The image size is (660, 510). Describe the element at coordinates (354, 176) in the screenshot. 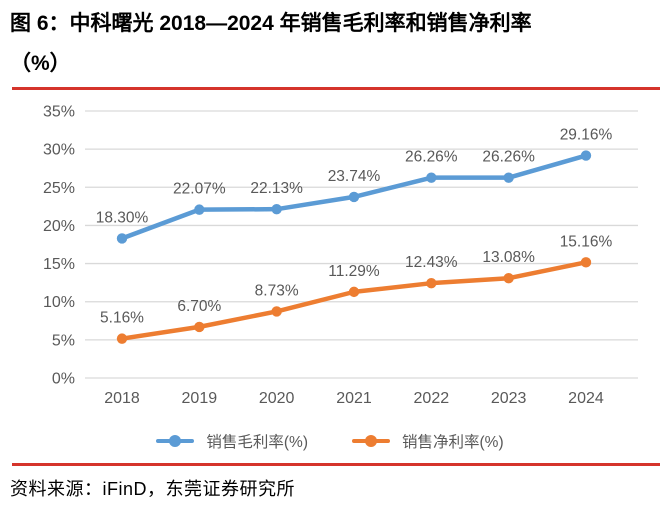

I see `data-label: 23.74%` at that location.